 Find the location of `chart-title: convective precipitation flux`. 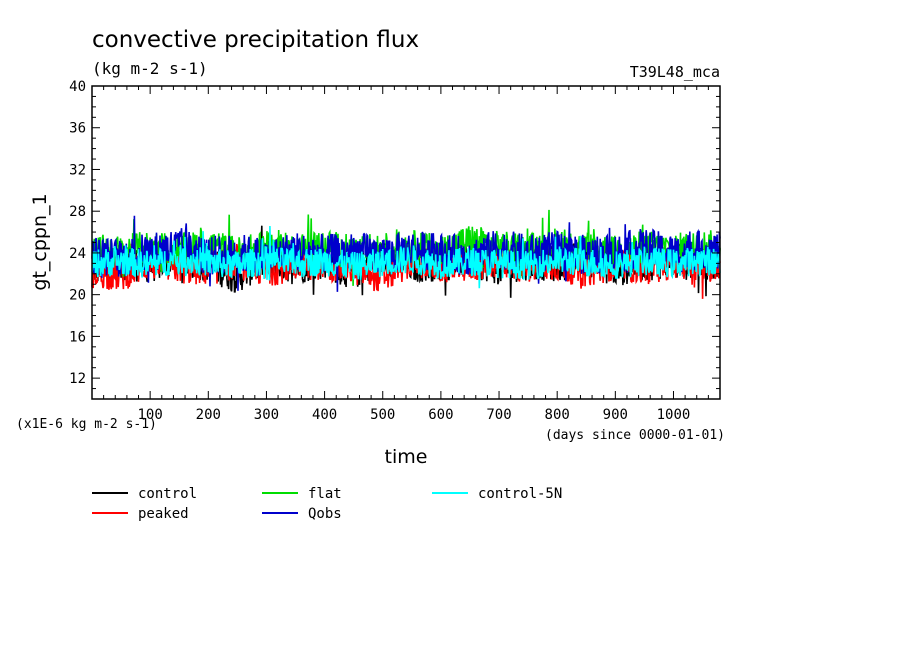

chart-title: convective precipitation flux is located at coordinates (255, 40).